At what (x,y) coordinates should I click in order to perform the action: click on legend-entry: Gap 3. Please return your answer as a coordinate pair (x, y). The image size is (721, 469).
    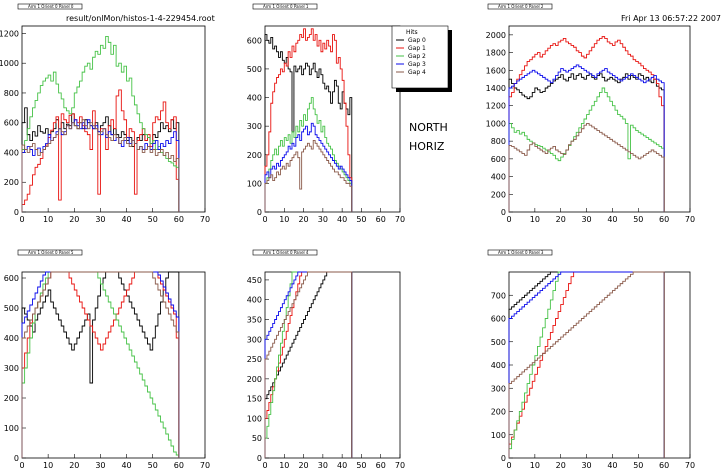
    Looking at the image, I should click on (417, 64).